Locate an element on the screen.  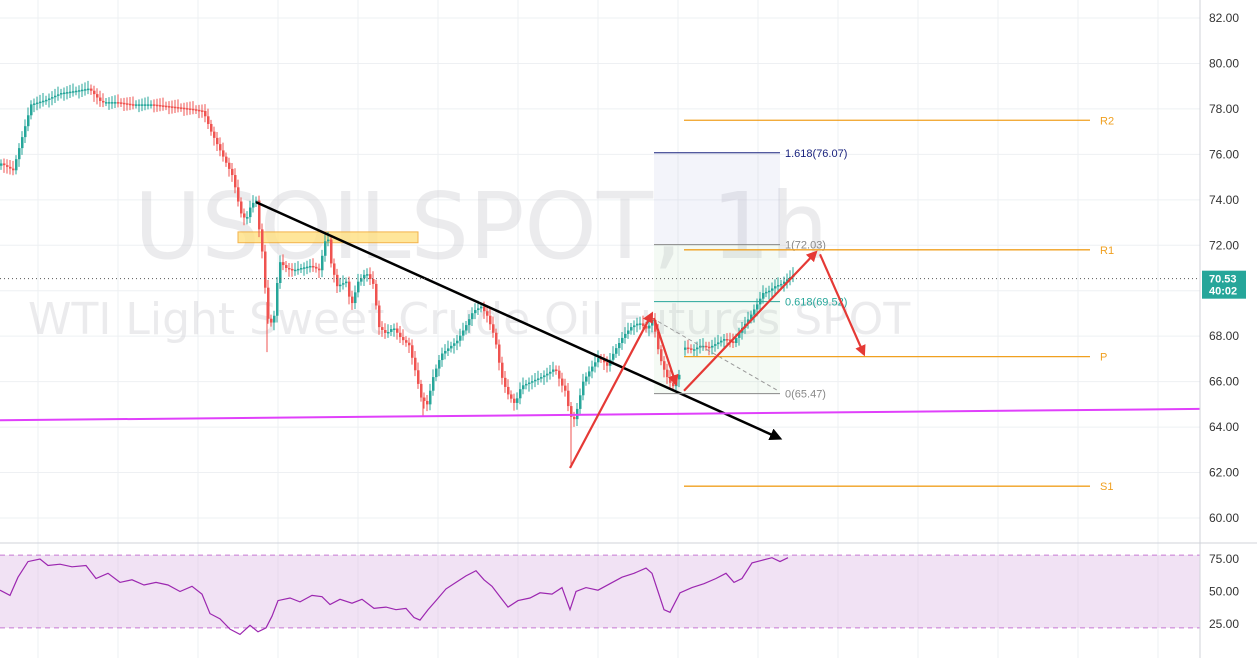
price-tick-label: 76.00 is located at coordinates (1224, 154).